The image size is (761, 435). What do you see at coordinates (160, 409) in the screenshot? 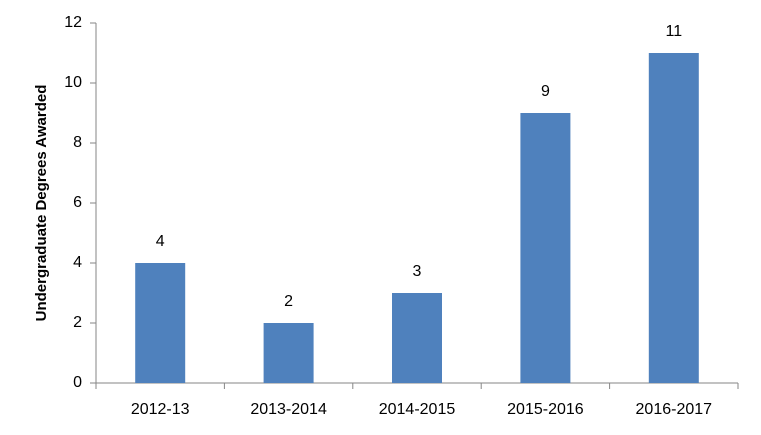
I see `x-tick-label: 2012-13` at bounding box center [160, 409].